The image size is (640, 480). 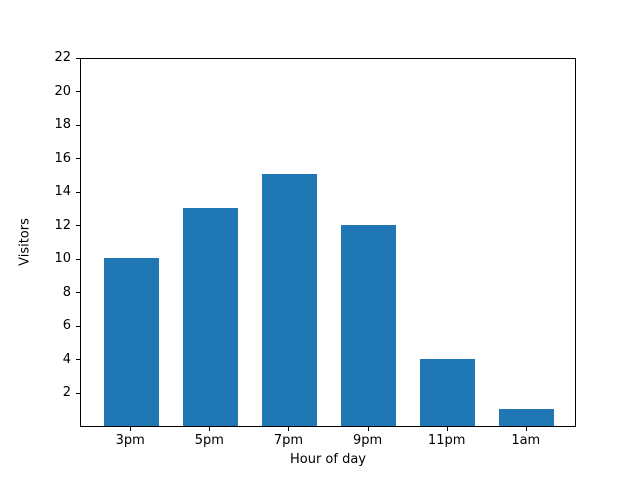 What do you see at coordinates (62, 158) in the screenshot?
I see `y-tick-label: 16` at bounding box center [62, 158].